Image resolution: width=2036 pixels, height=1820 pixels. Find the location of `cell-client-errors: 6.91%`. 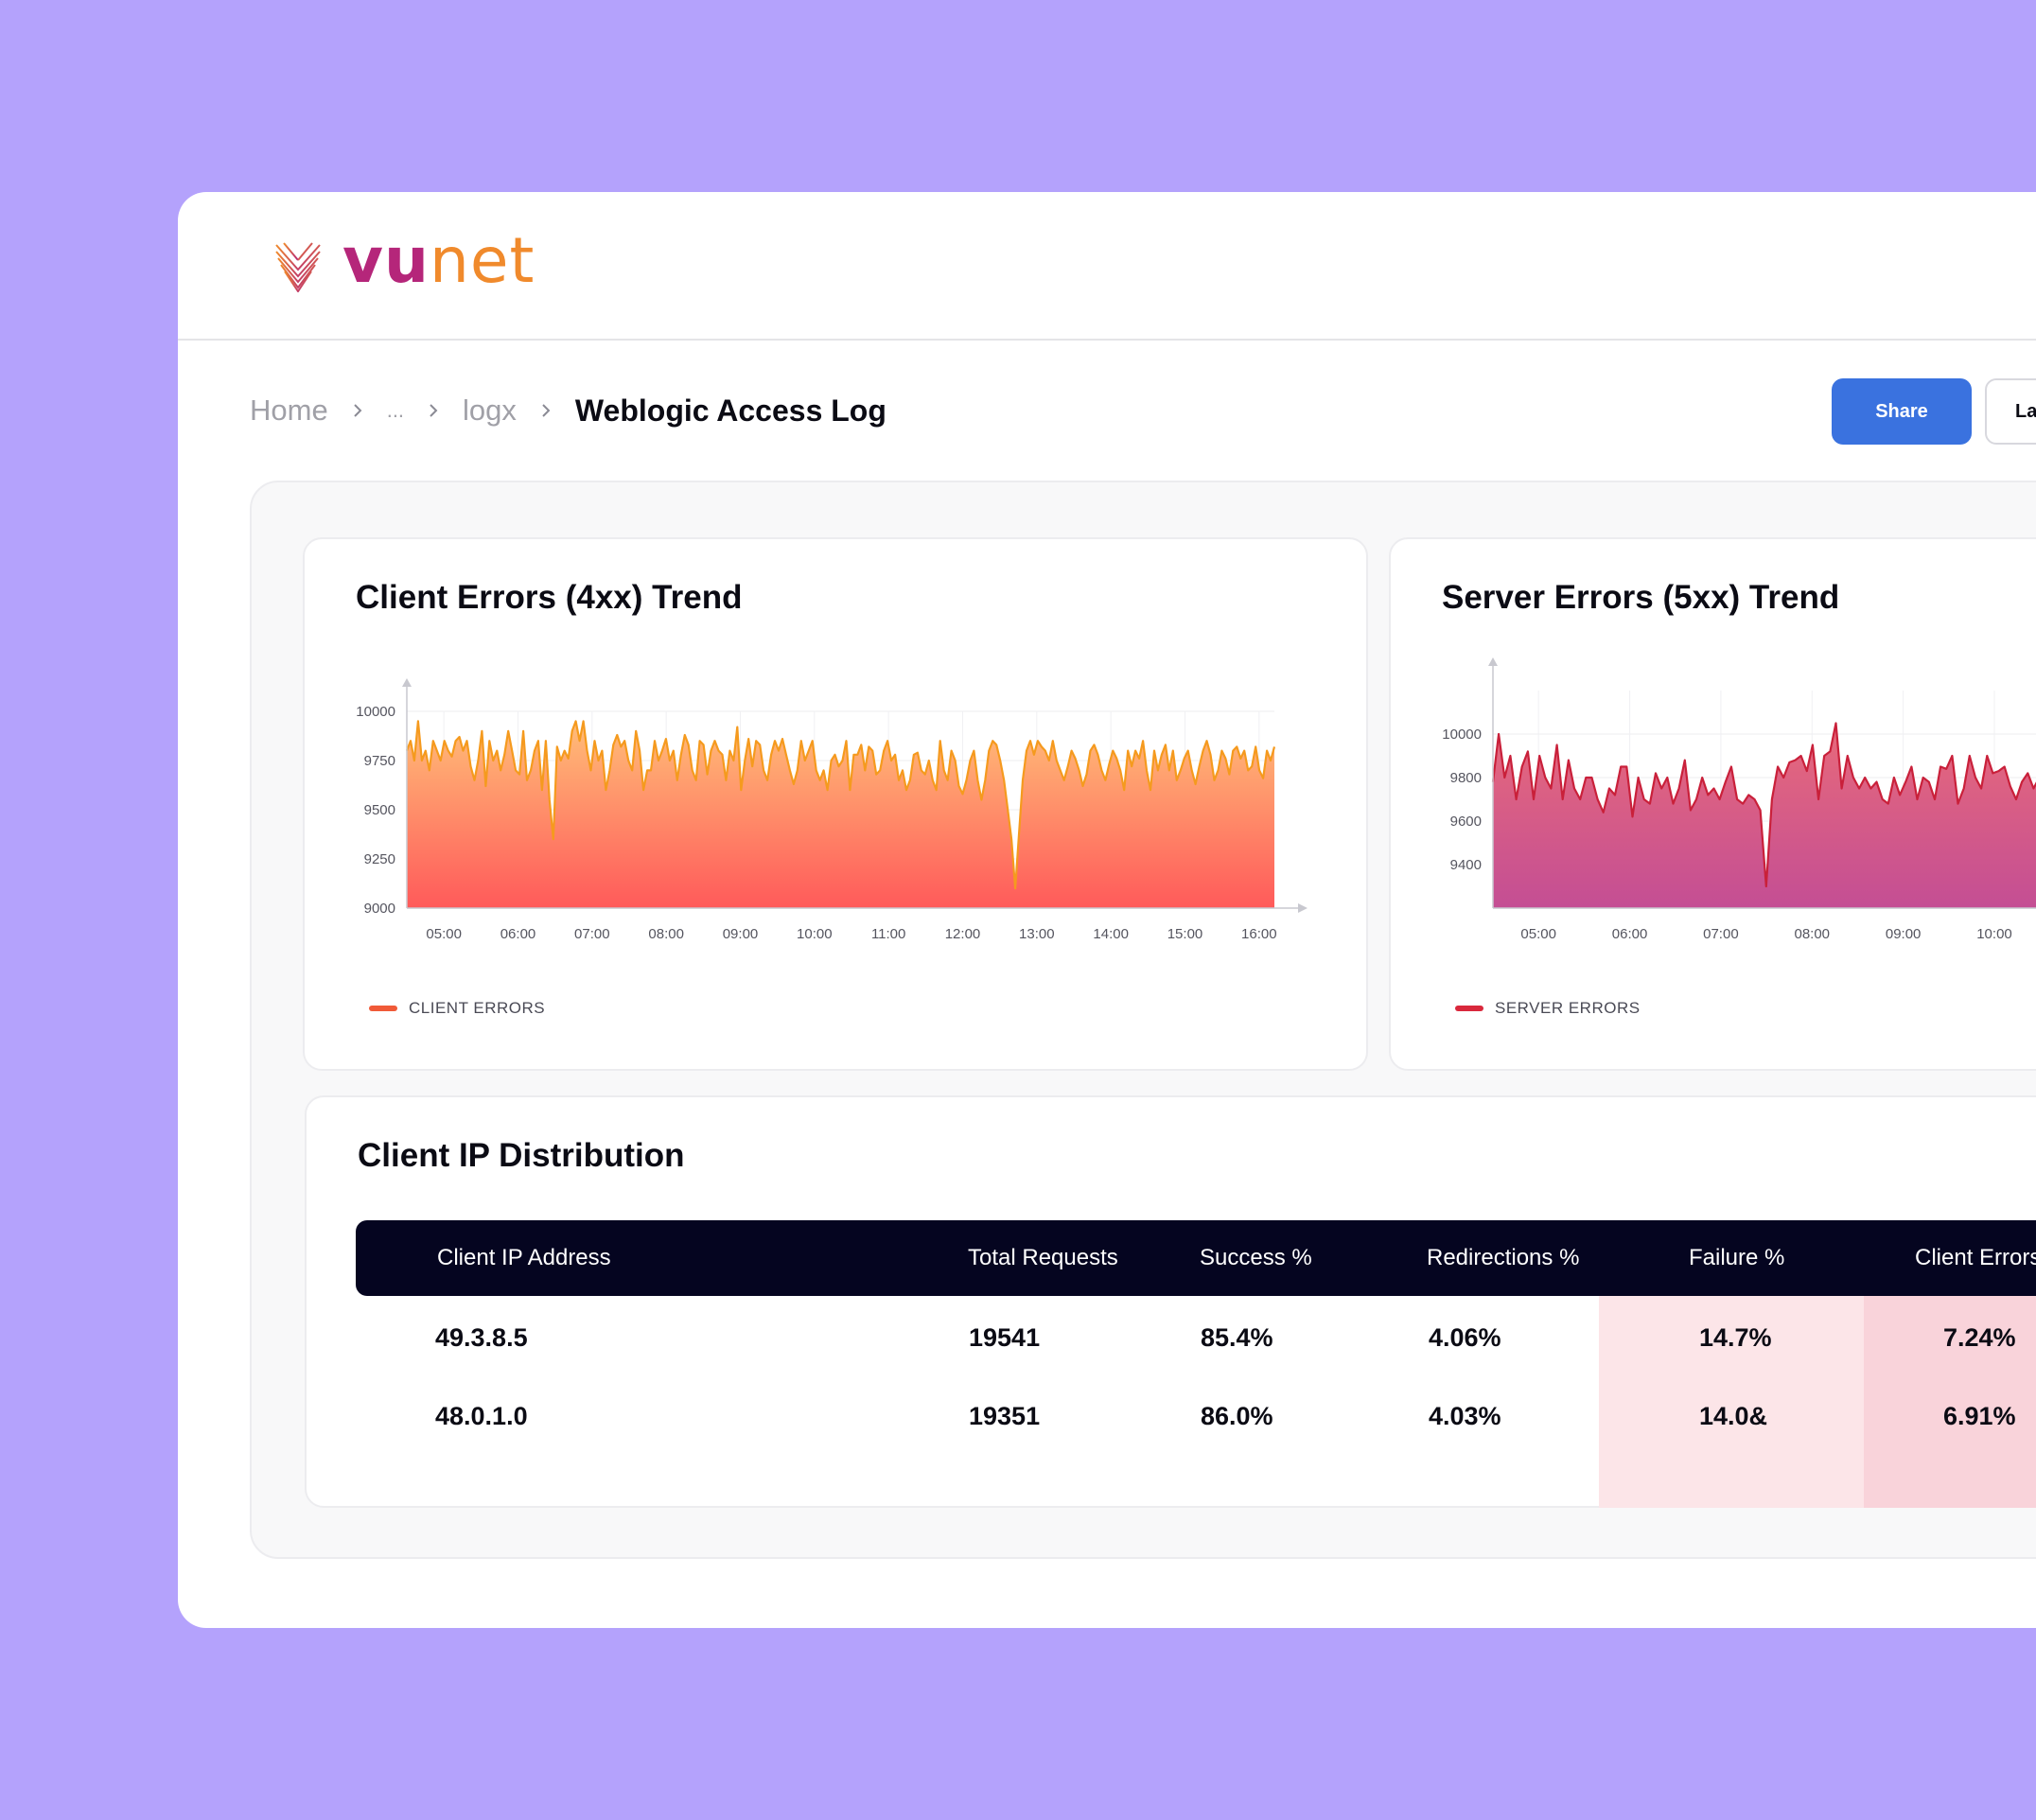

cell-client-errors: 6.91% is located at coordinates (1979, 1416).